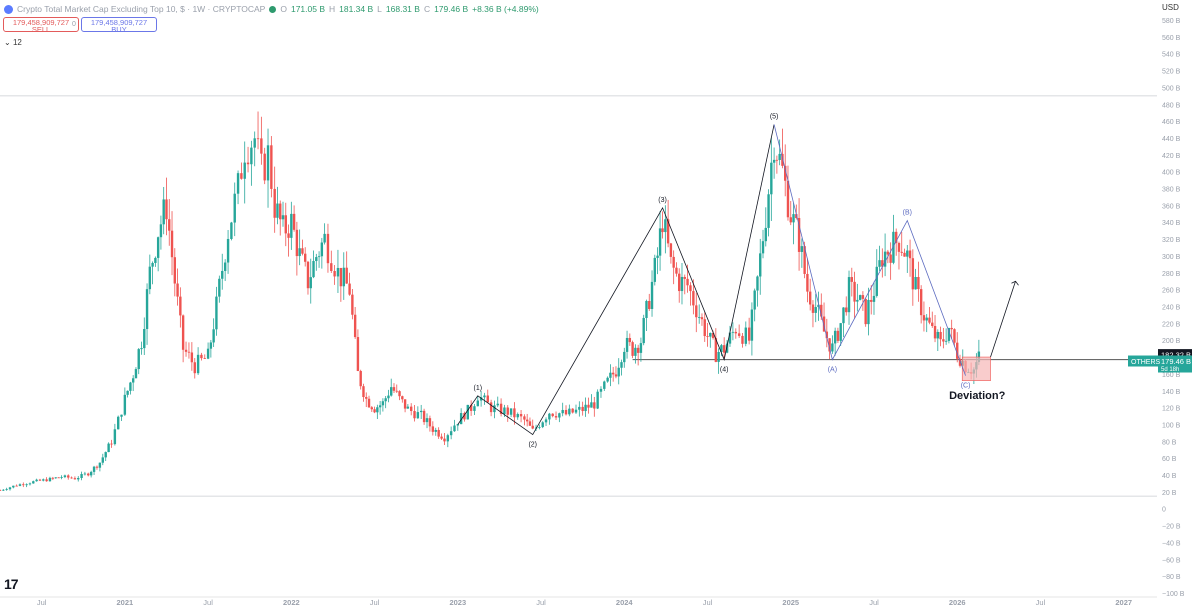  Describe the element at coordinates (977, 396) in the screenshot. I see `deviation-annotation: Deviation?` at that location.